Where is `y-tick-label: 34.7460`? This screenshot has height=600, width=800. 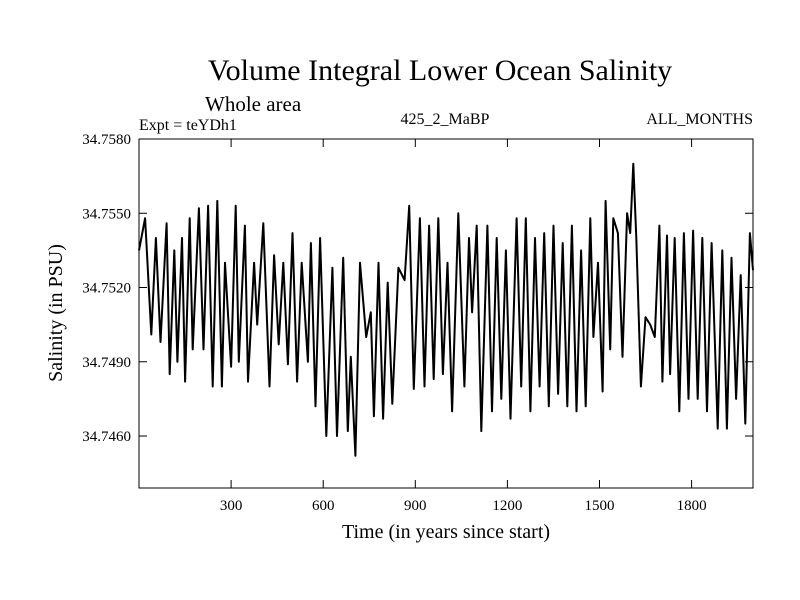
y-tick-label: 34.7460 is located at coordinates (106, 437).